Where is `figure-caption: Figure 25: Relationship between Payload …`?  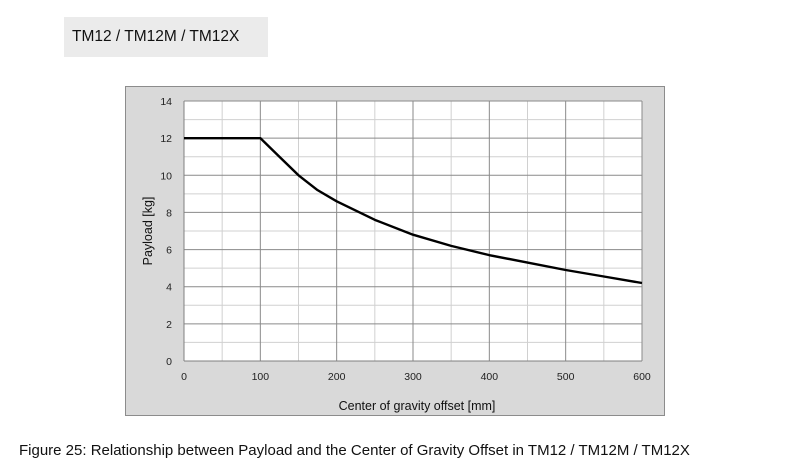
figure-caption: Figure 25: Relationship between Payload … is located at coordinates (354, 450).